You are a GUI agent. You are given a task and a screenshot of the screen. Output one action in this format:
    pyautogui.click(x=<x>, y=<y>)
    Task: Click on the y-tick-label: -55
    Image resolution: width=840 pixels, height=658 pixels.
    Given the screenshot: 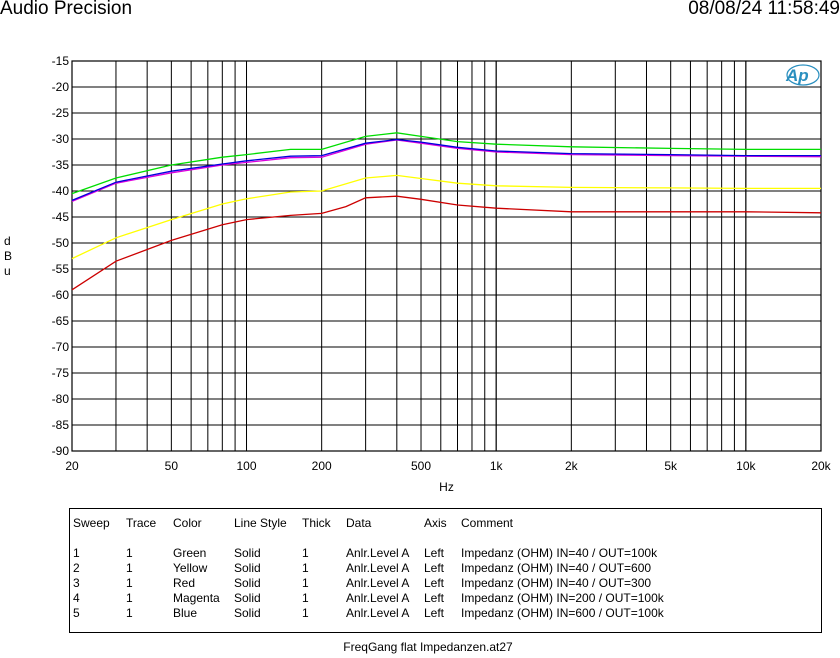 What is the action you would take?
    pyautogui.click(x=61, y=269)
    